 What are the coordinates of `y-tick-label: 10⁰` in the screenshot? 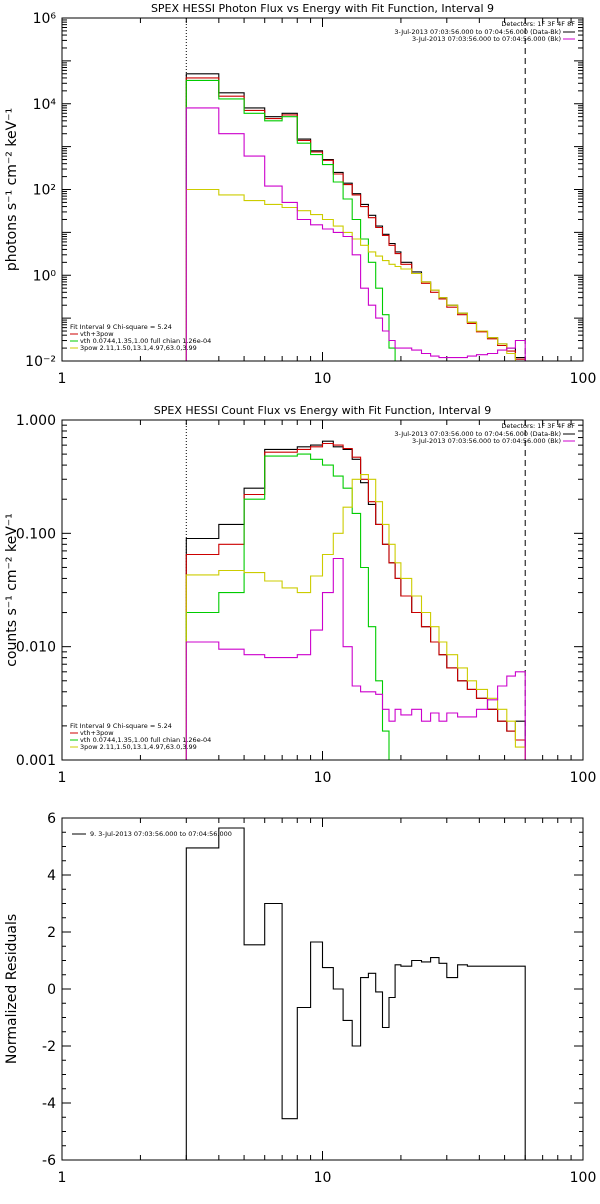 It's located at (45, 276).